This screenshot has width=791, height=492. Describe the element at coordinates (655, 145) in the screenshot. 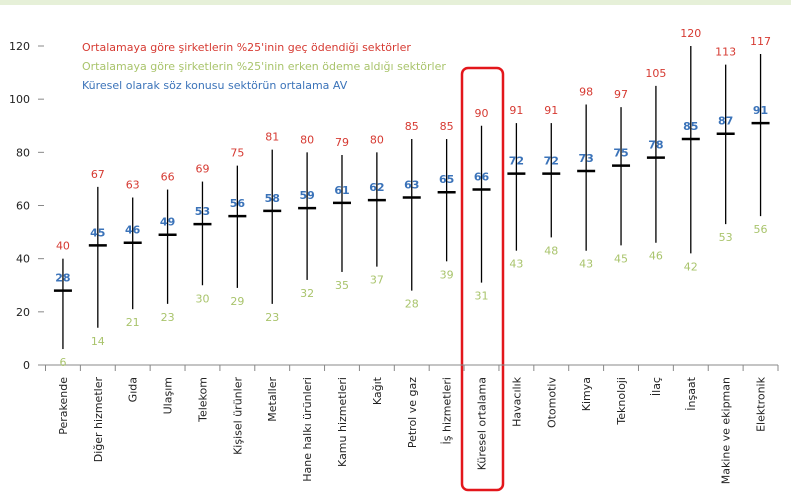

I see `average-label: 78` at that location.